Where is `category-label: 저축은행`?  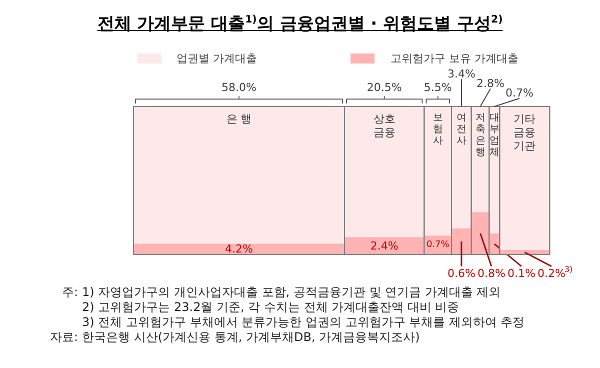
category-label: 저축은행 is located at coordinates (480, 135).